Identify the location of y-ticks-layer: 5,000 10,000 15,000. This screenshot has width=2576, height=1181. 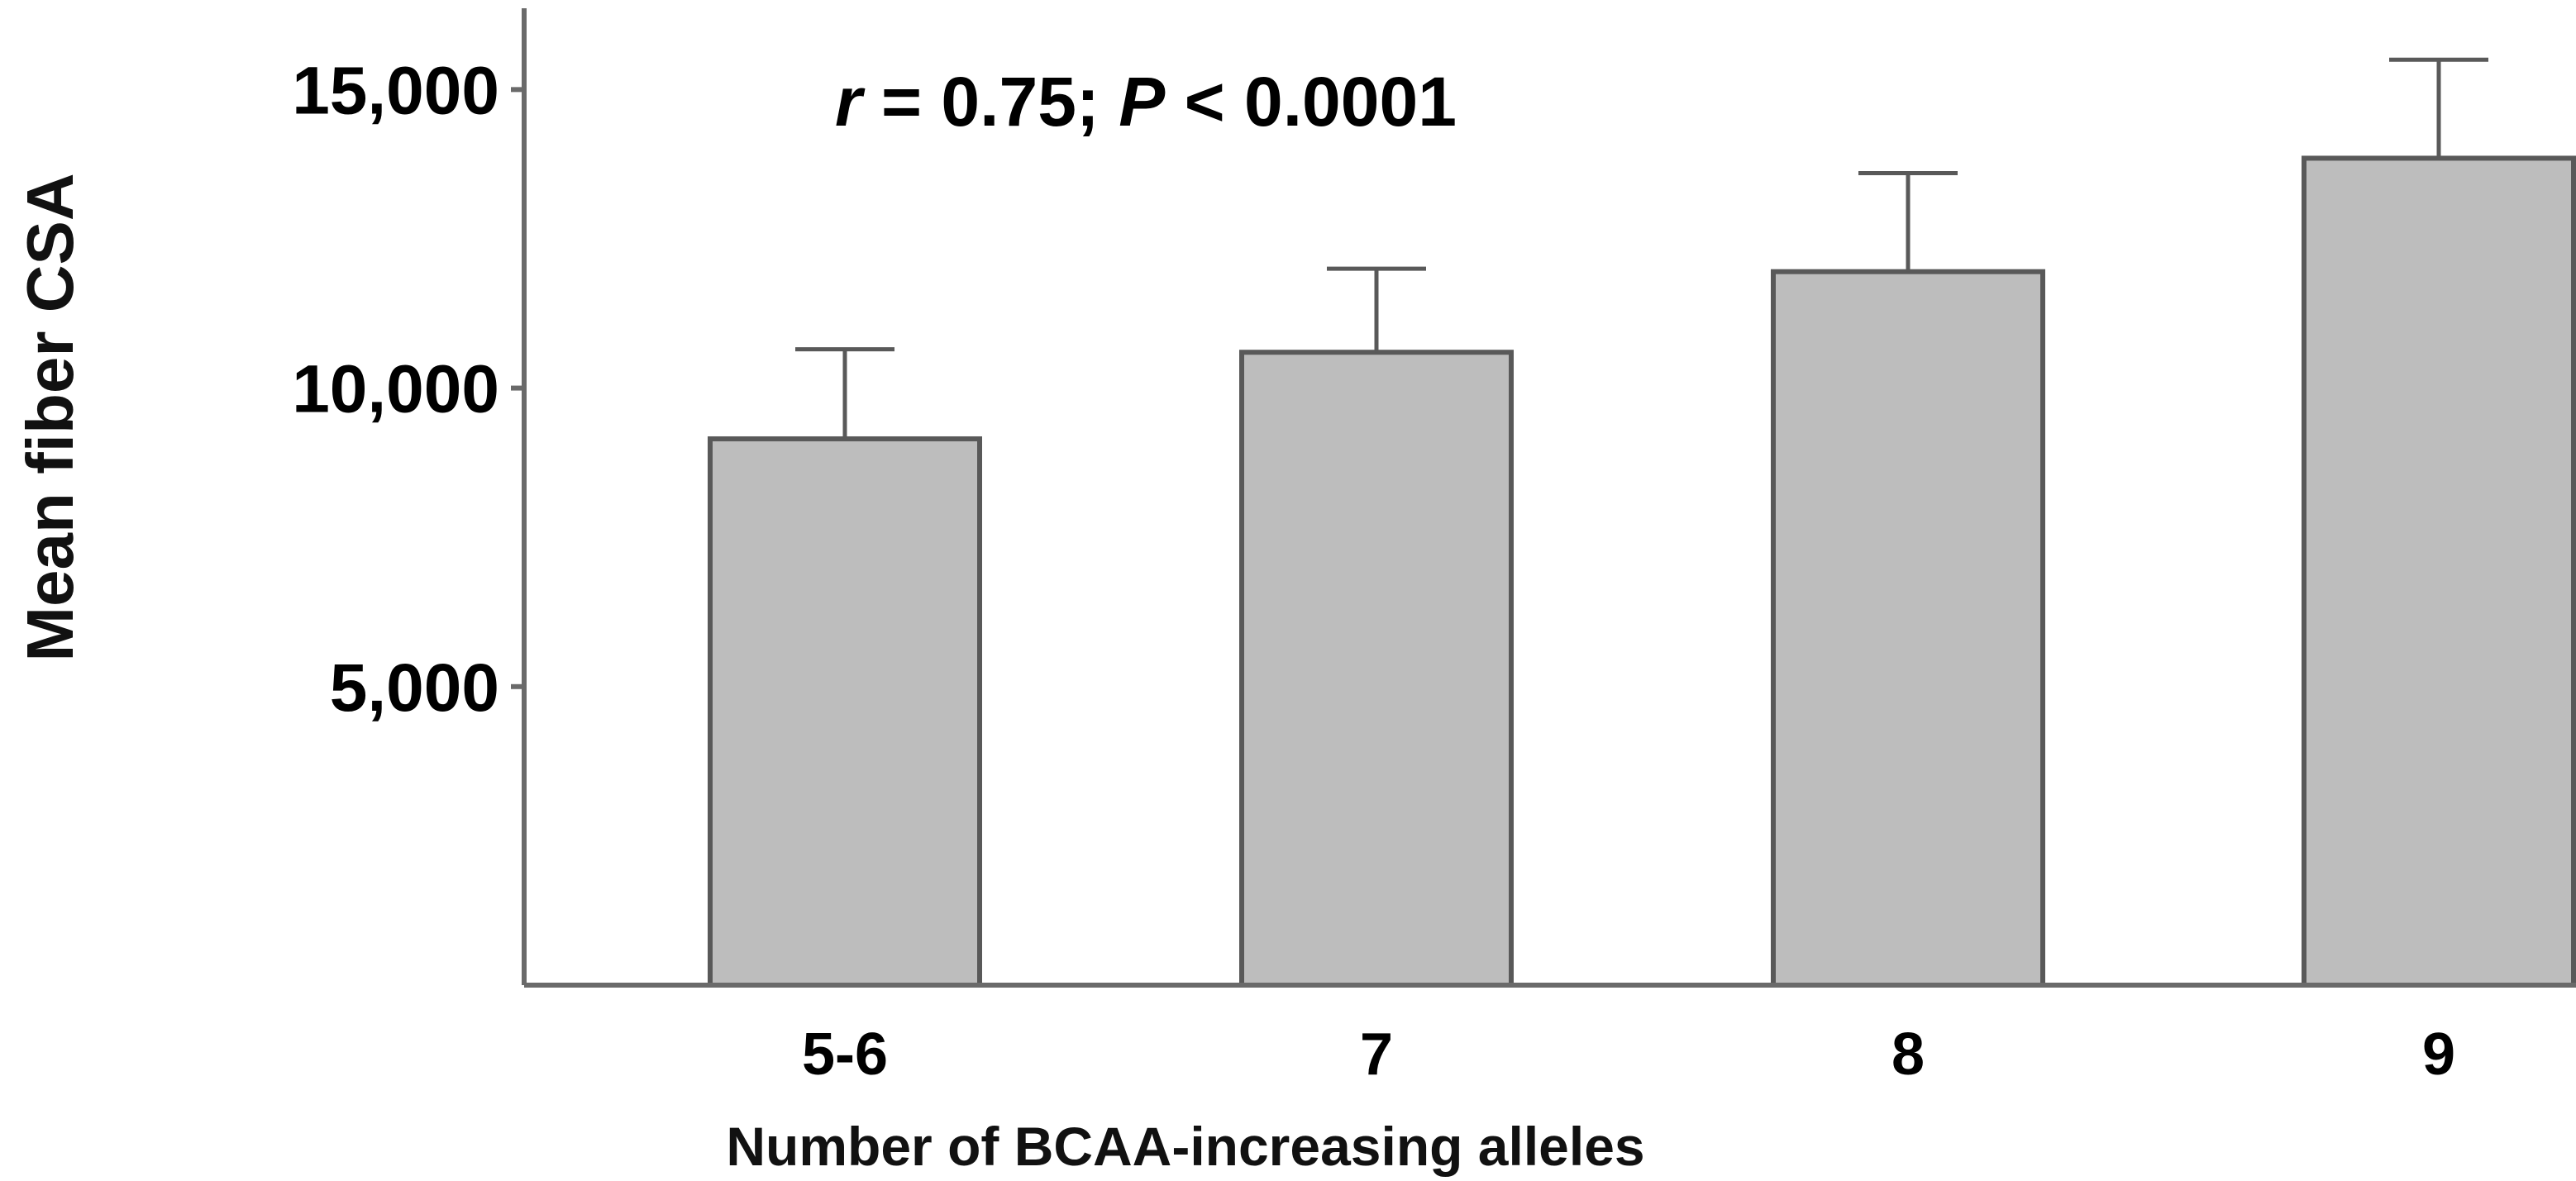
(408, 389).